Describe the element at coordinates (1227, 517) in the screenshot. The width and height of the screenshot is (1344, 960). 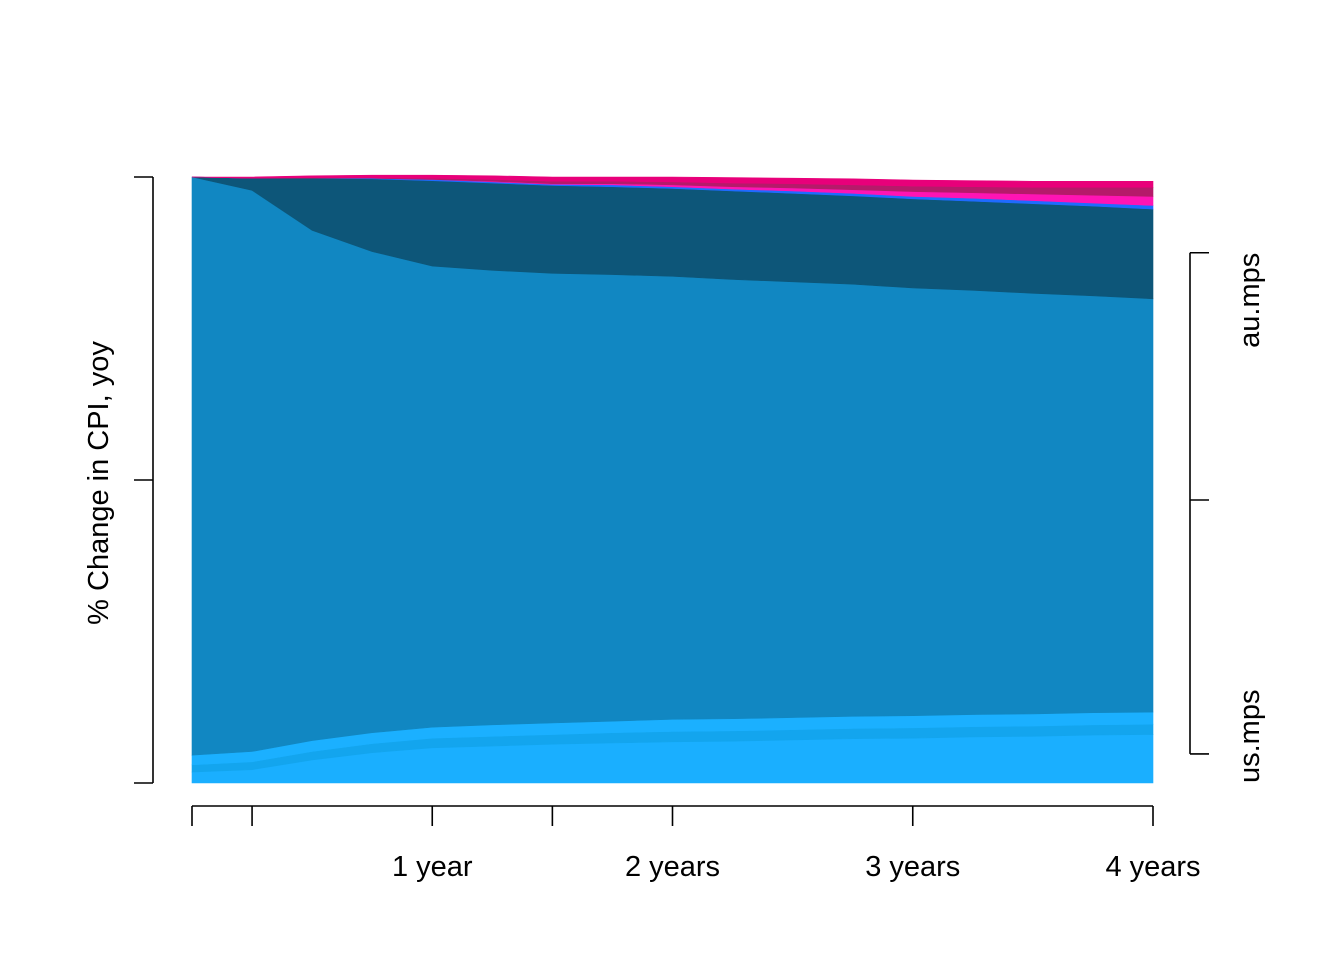
I see `right-y-axis: us.mps au.mps` at that location.